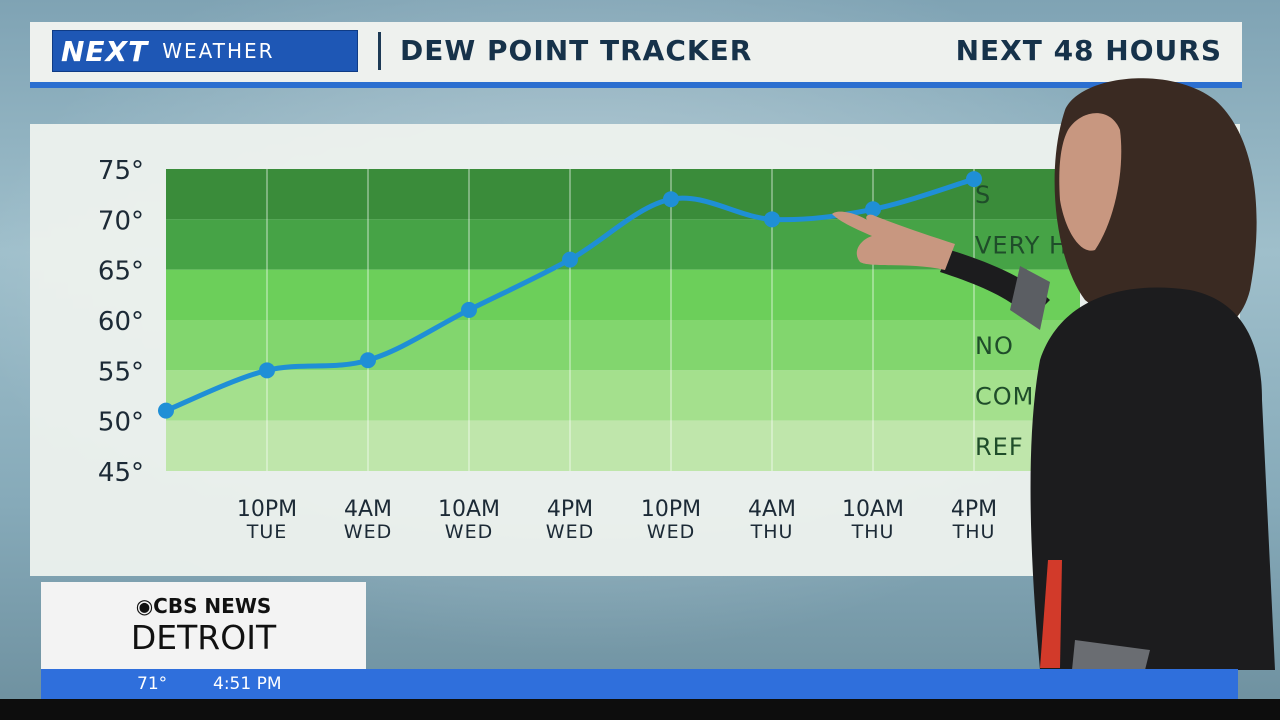 This screenshot has width=1280, height=720. Describe the element at coordinates (379, 51) in the screenshot. I see `header-divider` at that location.